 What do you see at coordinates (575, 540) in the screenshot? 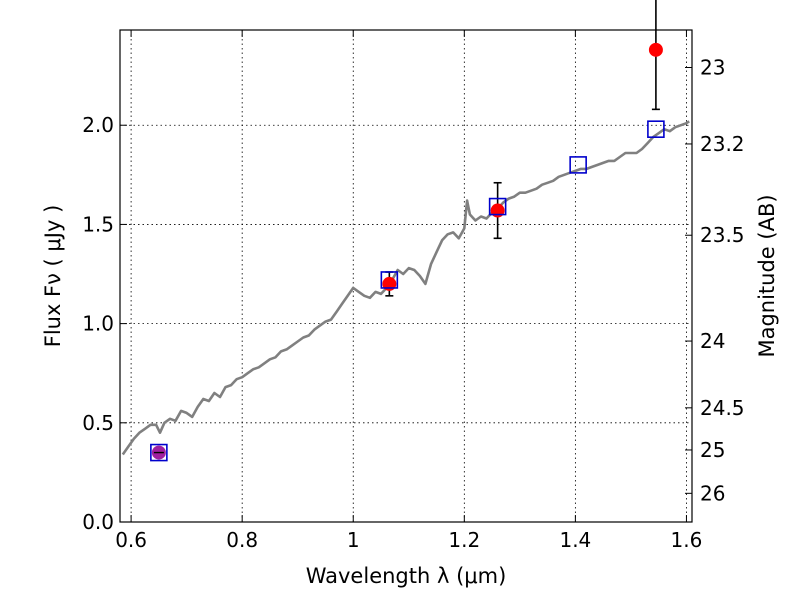
I see `x-tick-label: 1.4` at bounding box center [575, 540].